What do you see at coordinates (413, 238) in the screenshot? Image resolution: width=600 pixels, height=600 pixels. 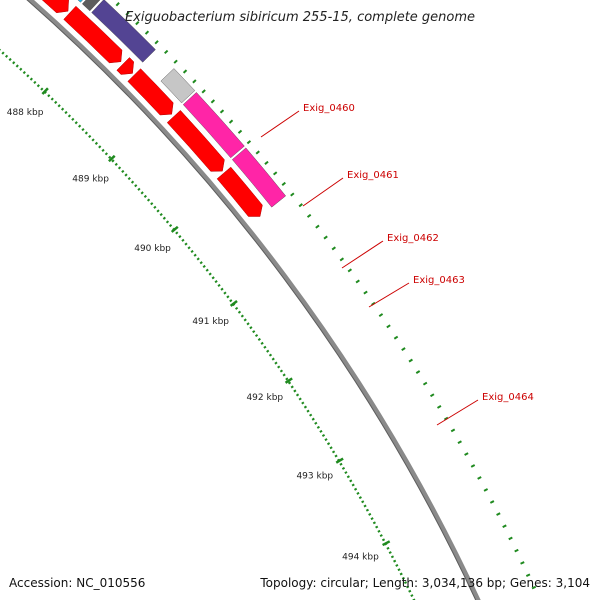 I see `gene-label: Exig_0462` at bounding box center [413, 238].